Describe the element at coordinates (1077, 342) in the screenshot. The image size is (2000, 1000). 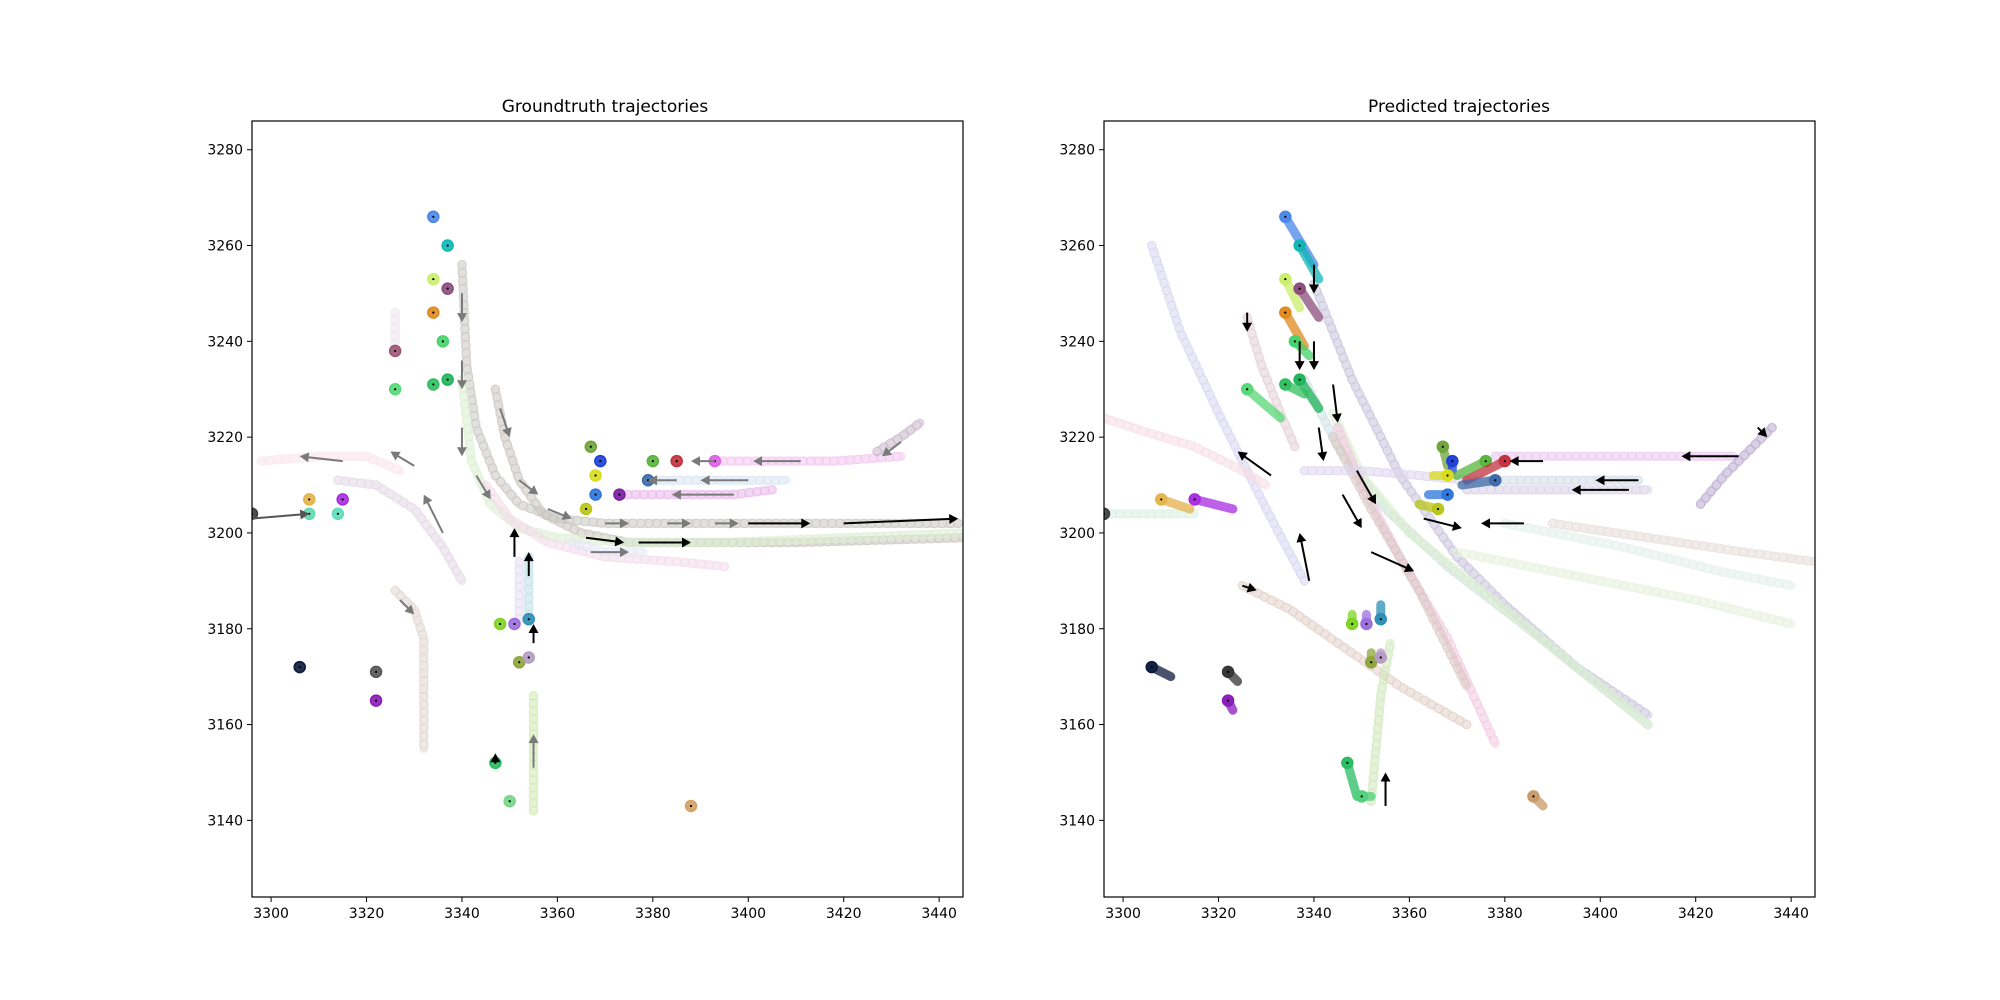
I see `predicted-y-tick-label: 3240` at that location.